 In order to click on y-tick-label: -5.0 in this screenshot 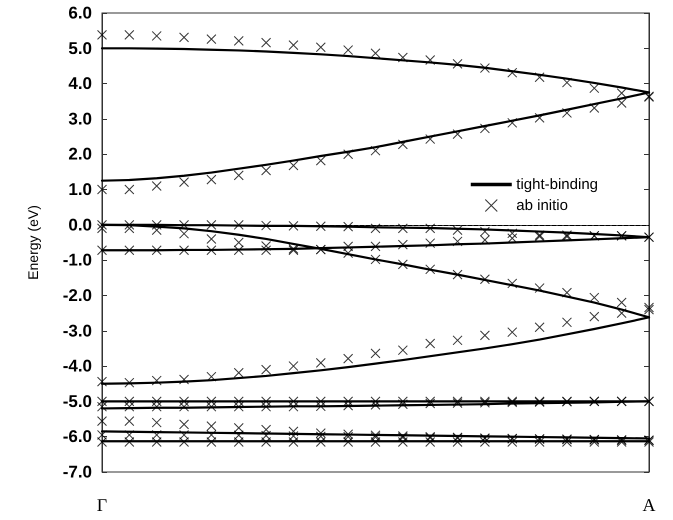, I will do `click(77, 401)`.